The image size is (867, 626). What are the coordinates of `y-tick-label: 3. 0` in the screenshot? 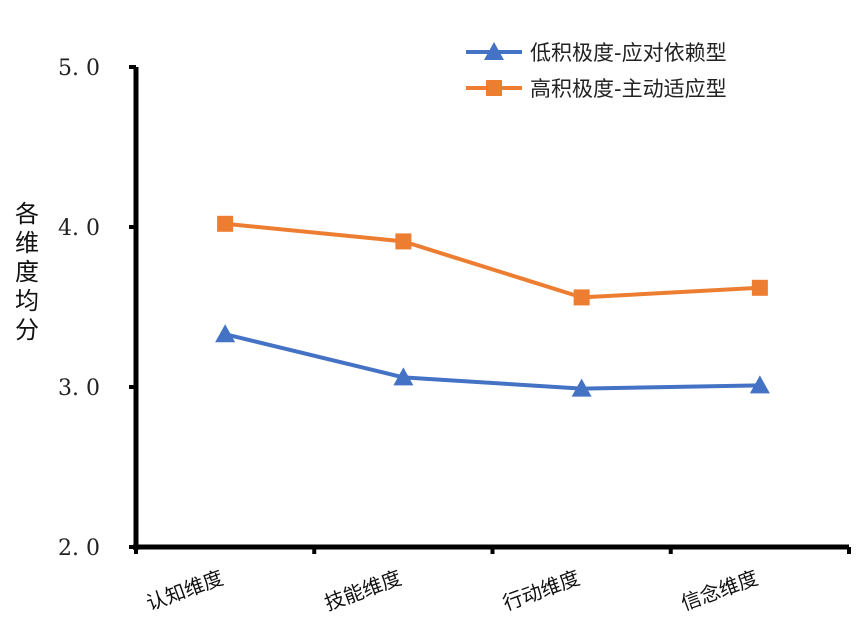 It's located at (79, 388).